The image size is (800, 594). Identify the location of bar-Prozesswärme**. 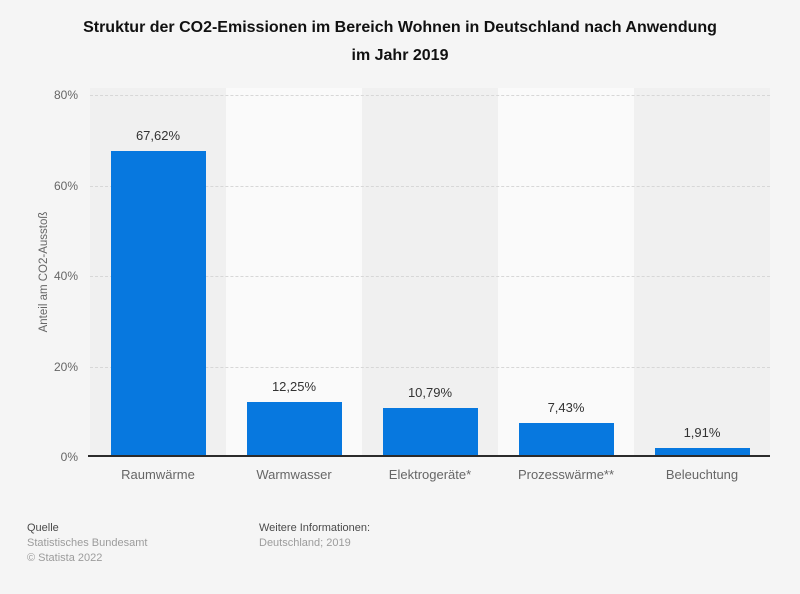
(566, 440).